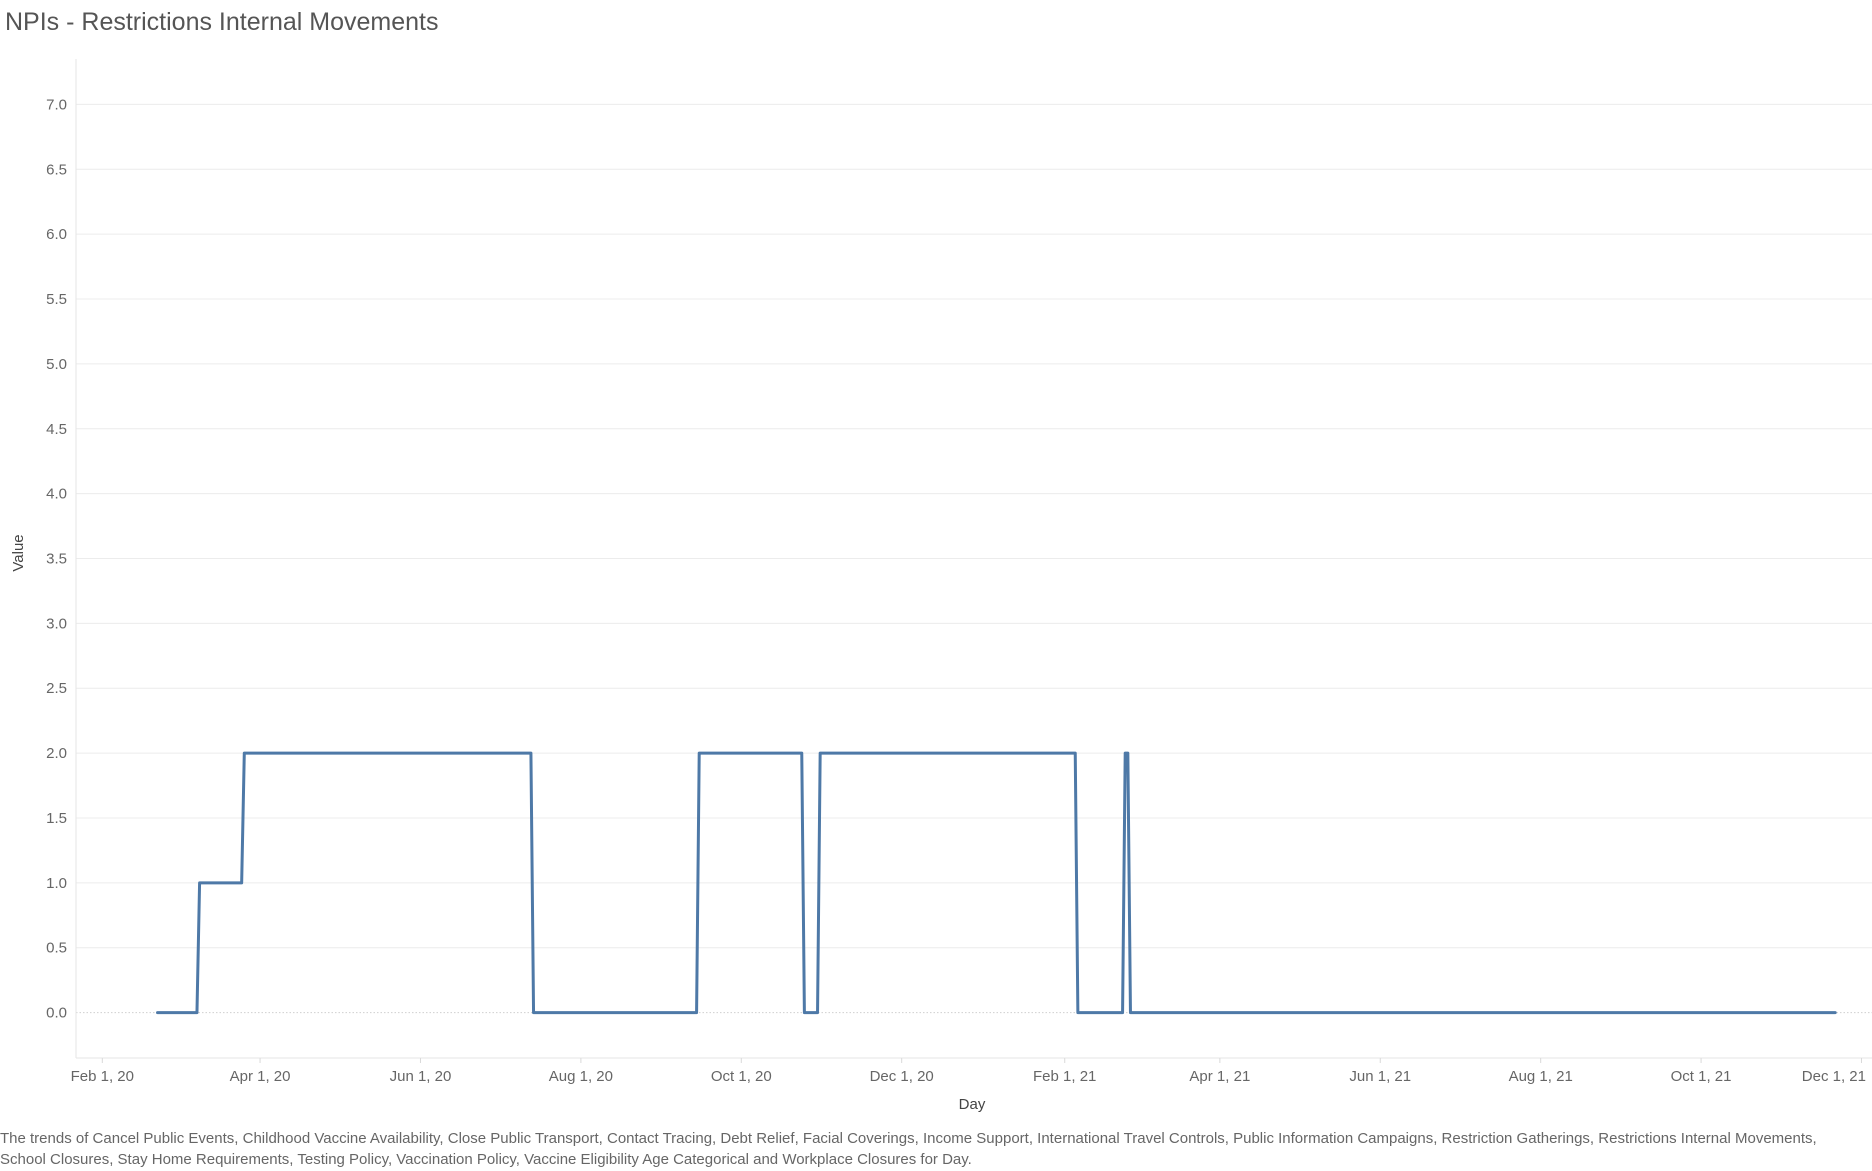 The width and height of the screenshot is (1872, 1171). I want to click on y-tick-label: 7.0, so click(56, 104).